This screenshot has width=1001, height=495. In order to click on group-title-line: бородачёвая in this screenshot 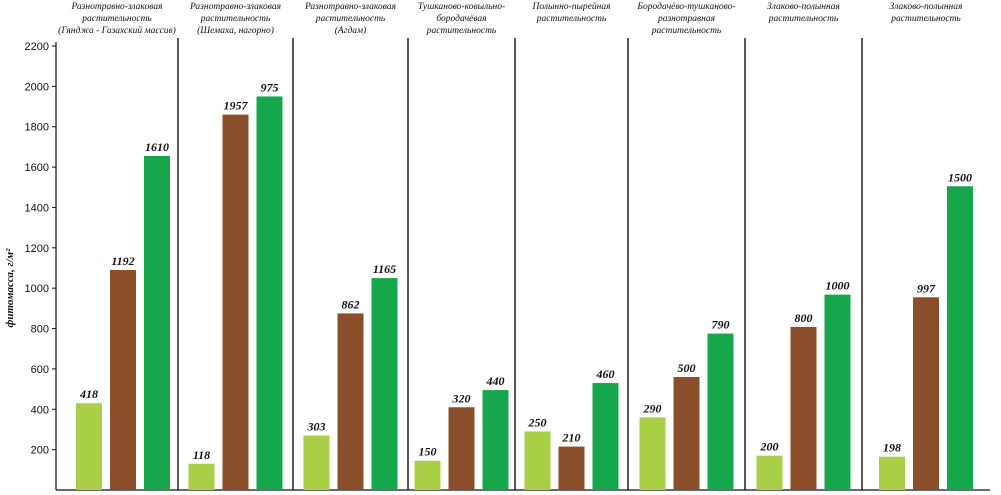, I will do `click(461, 18)`.